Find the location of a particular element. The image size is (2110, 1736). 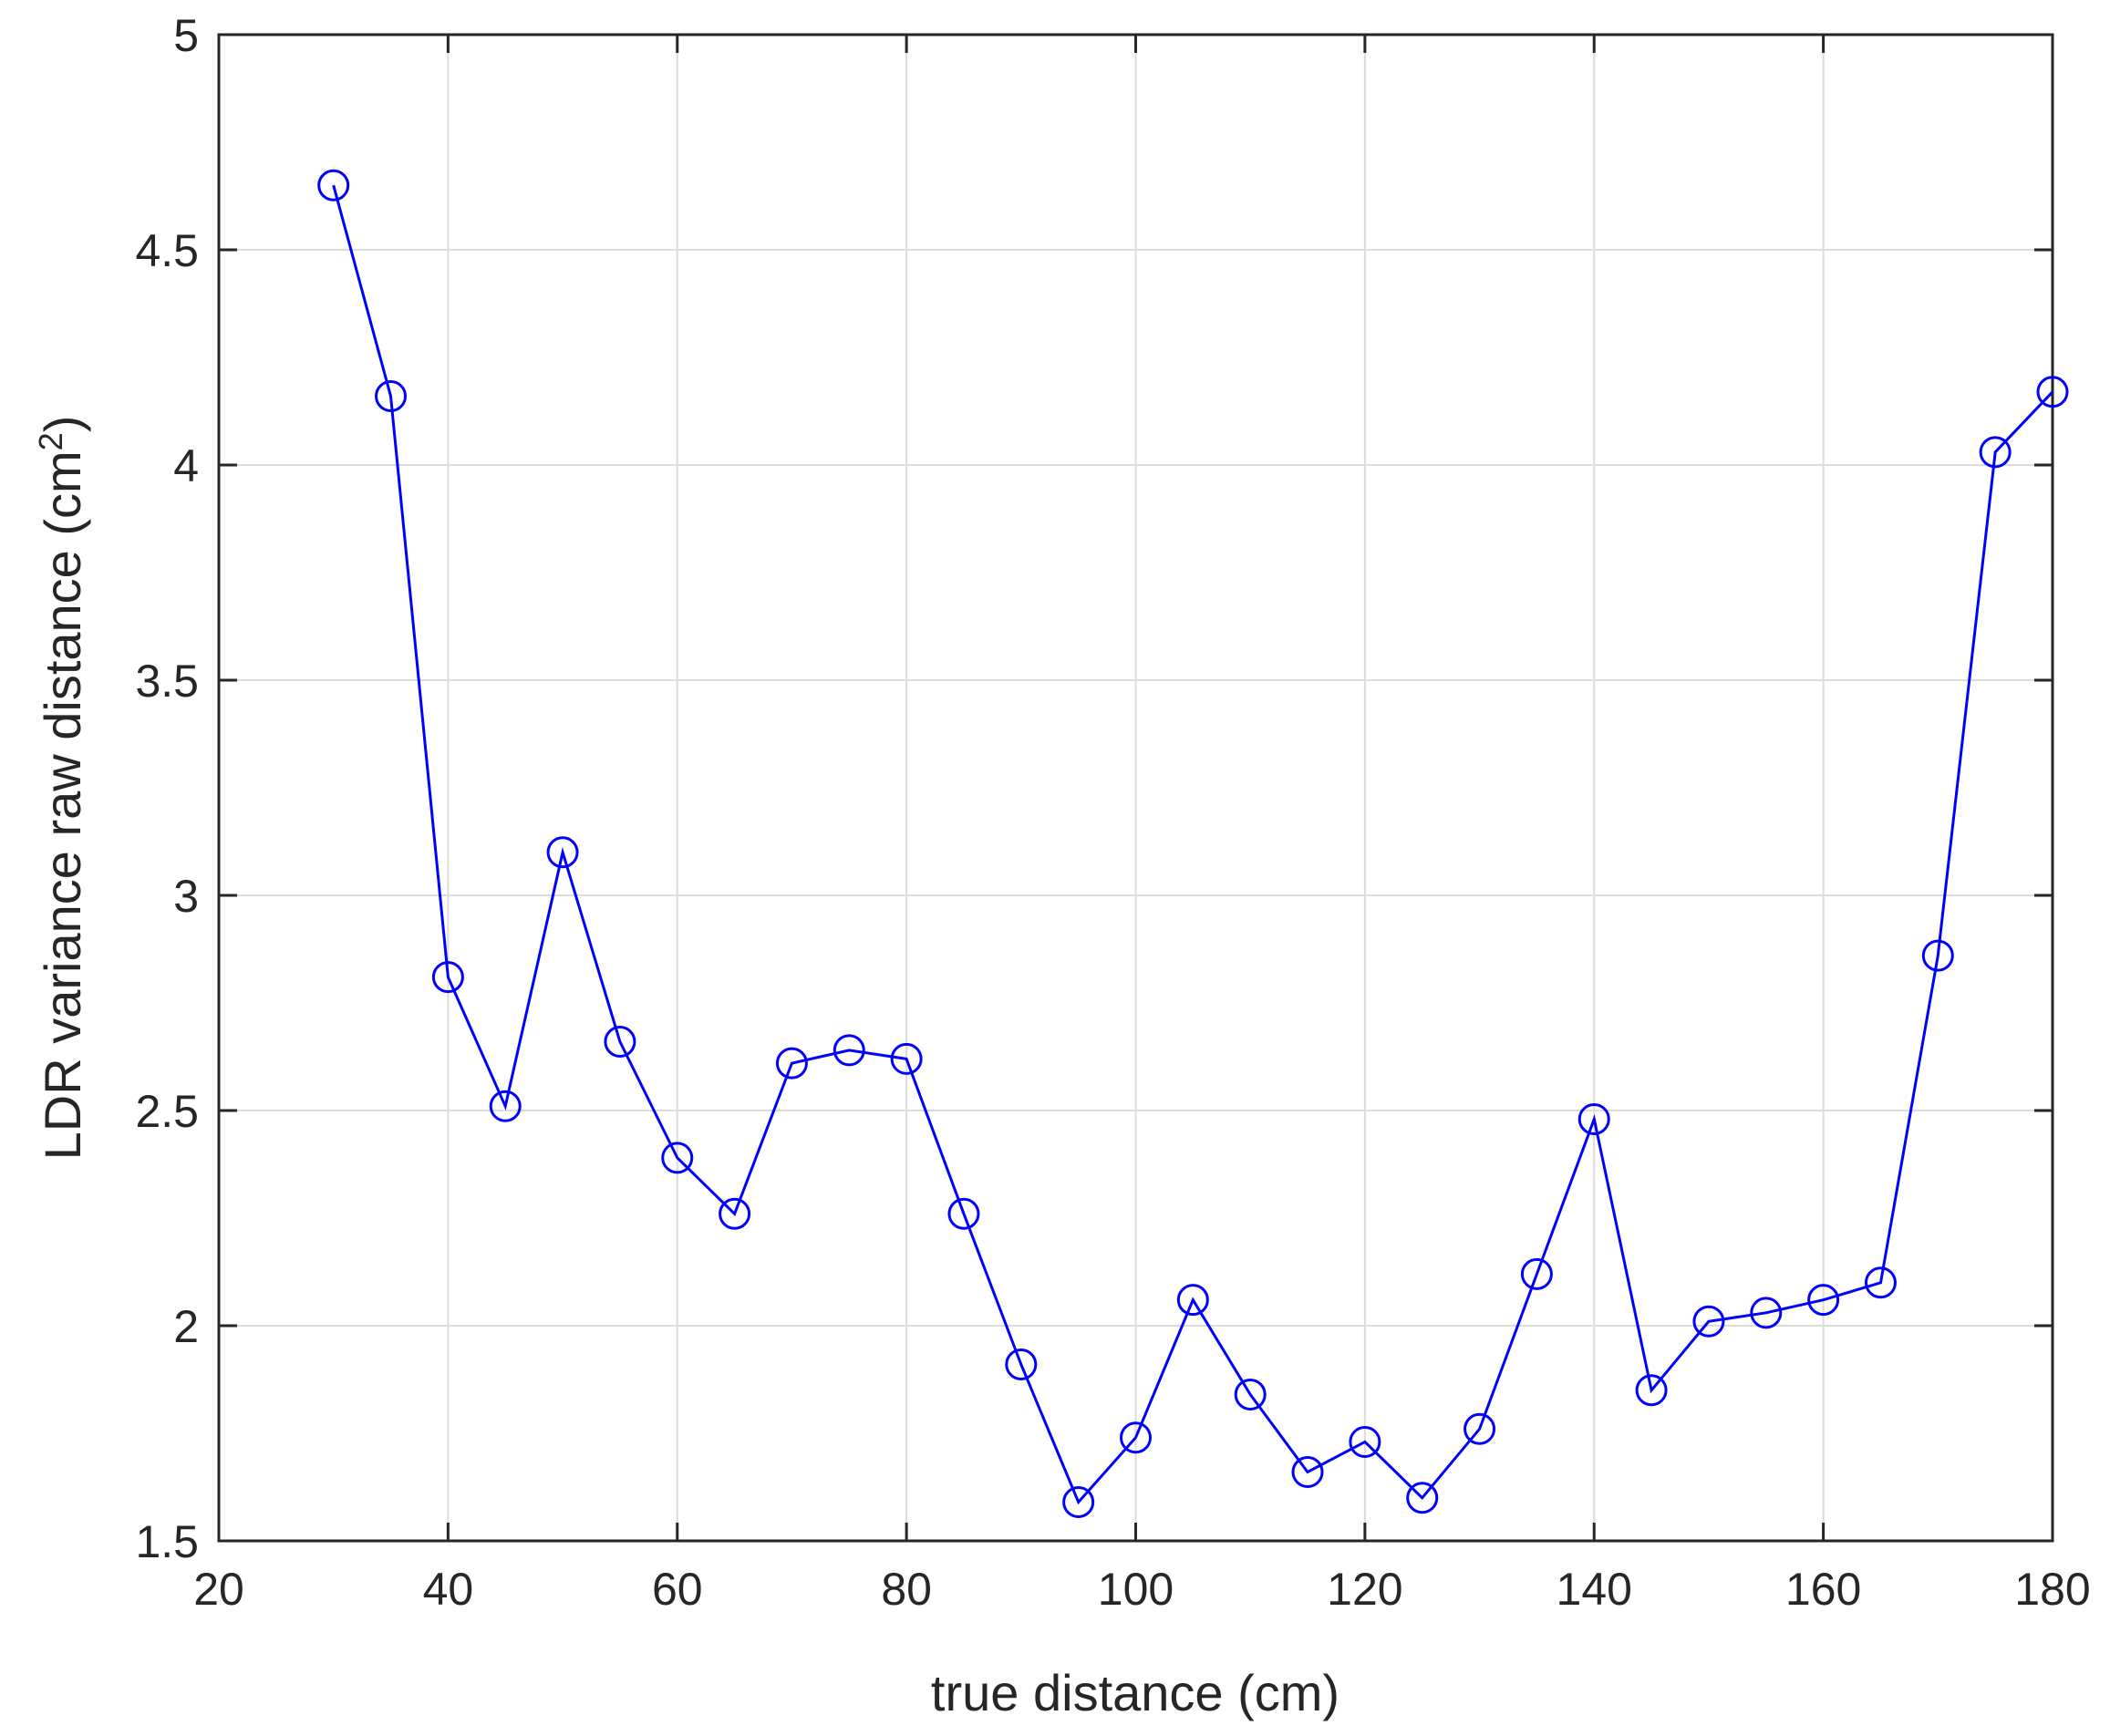

x-tick-label: 60 is located at coordinates (678, 1589).